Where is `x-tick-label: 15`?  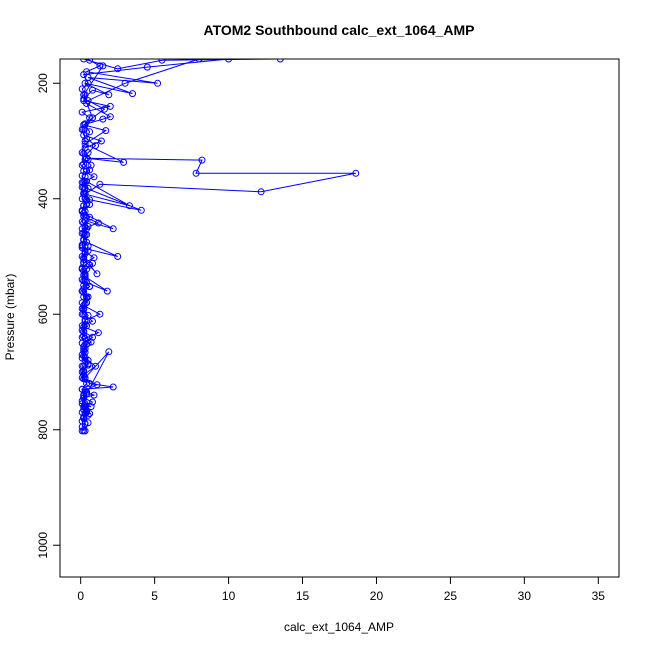 x-tick-label: 15 is located at coordinates (303, 596).